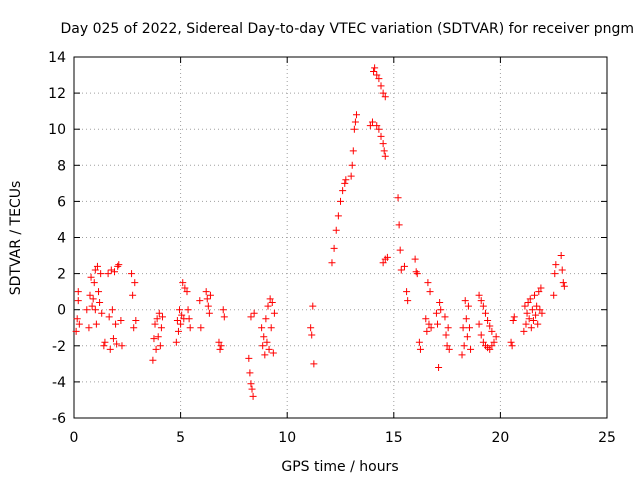  What do you see at coordinates (287, 438) in the screenshot?
I see `x-tick-label: 10` at bounding box center [287, 438].